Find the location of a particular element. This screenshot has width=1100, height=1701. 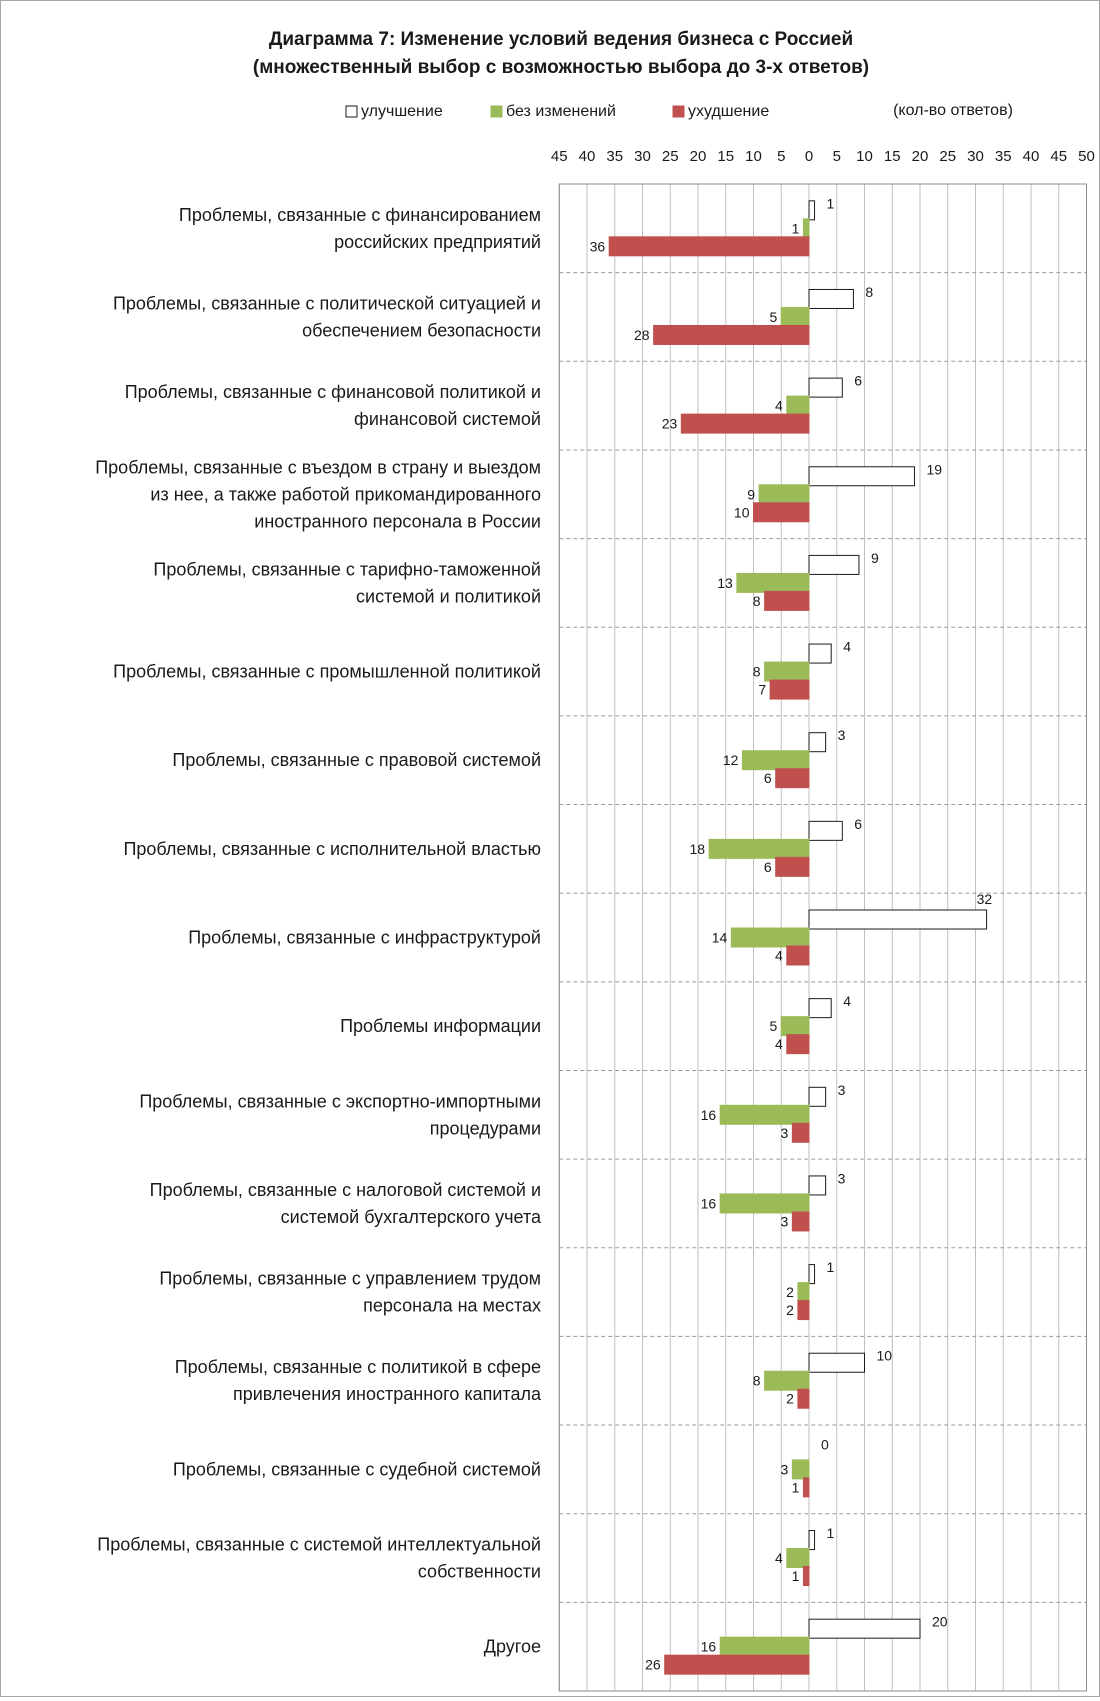

category-label: Другое is located at coordinates (512, 1647).